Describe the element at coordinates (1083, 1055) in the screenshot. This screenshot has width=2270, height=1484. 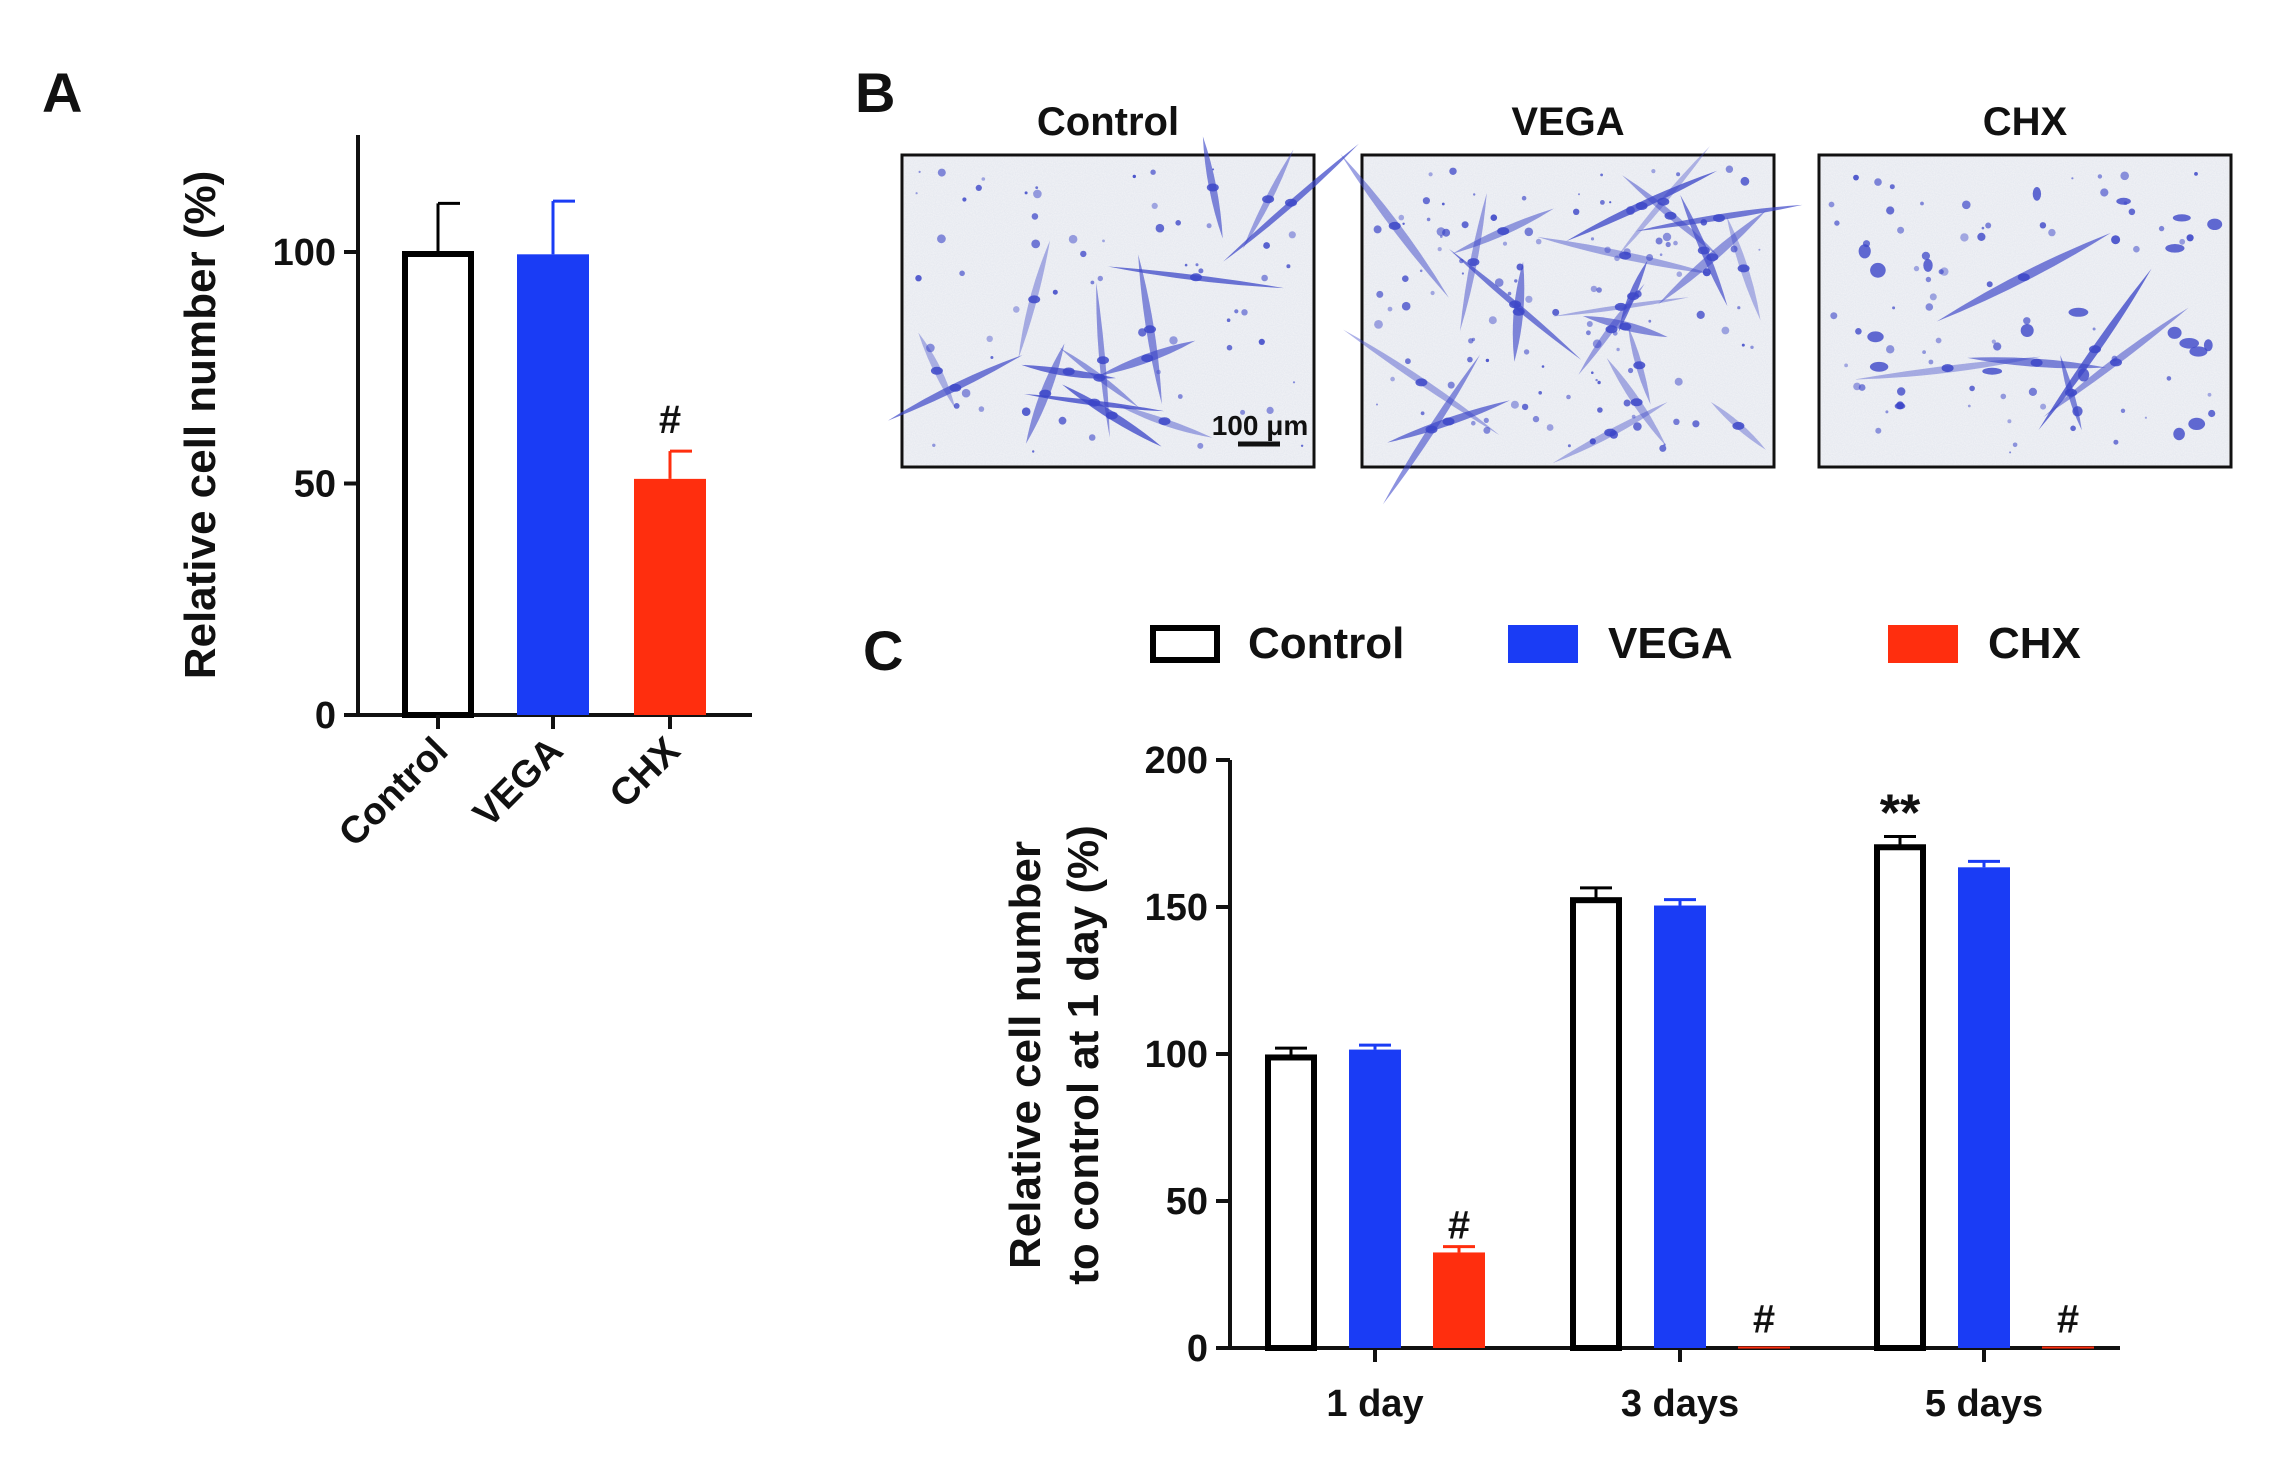
I see `y-axis-label: to control at 1 day (%)` at that location.